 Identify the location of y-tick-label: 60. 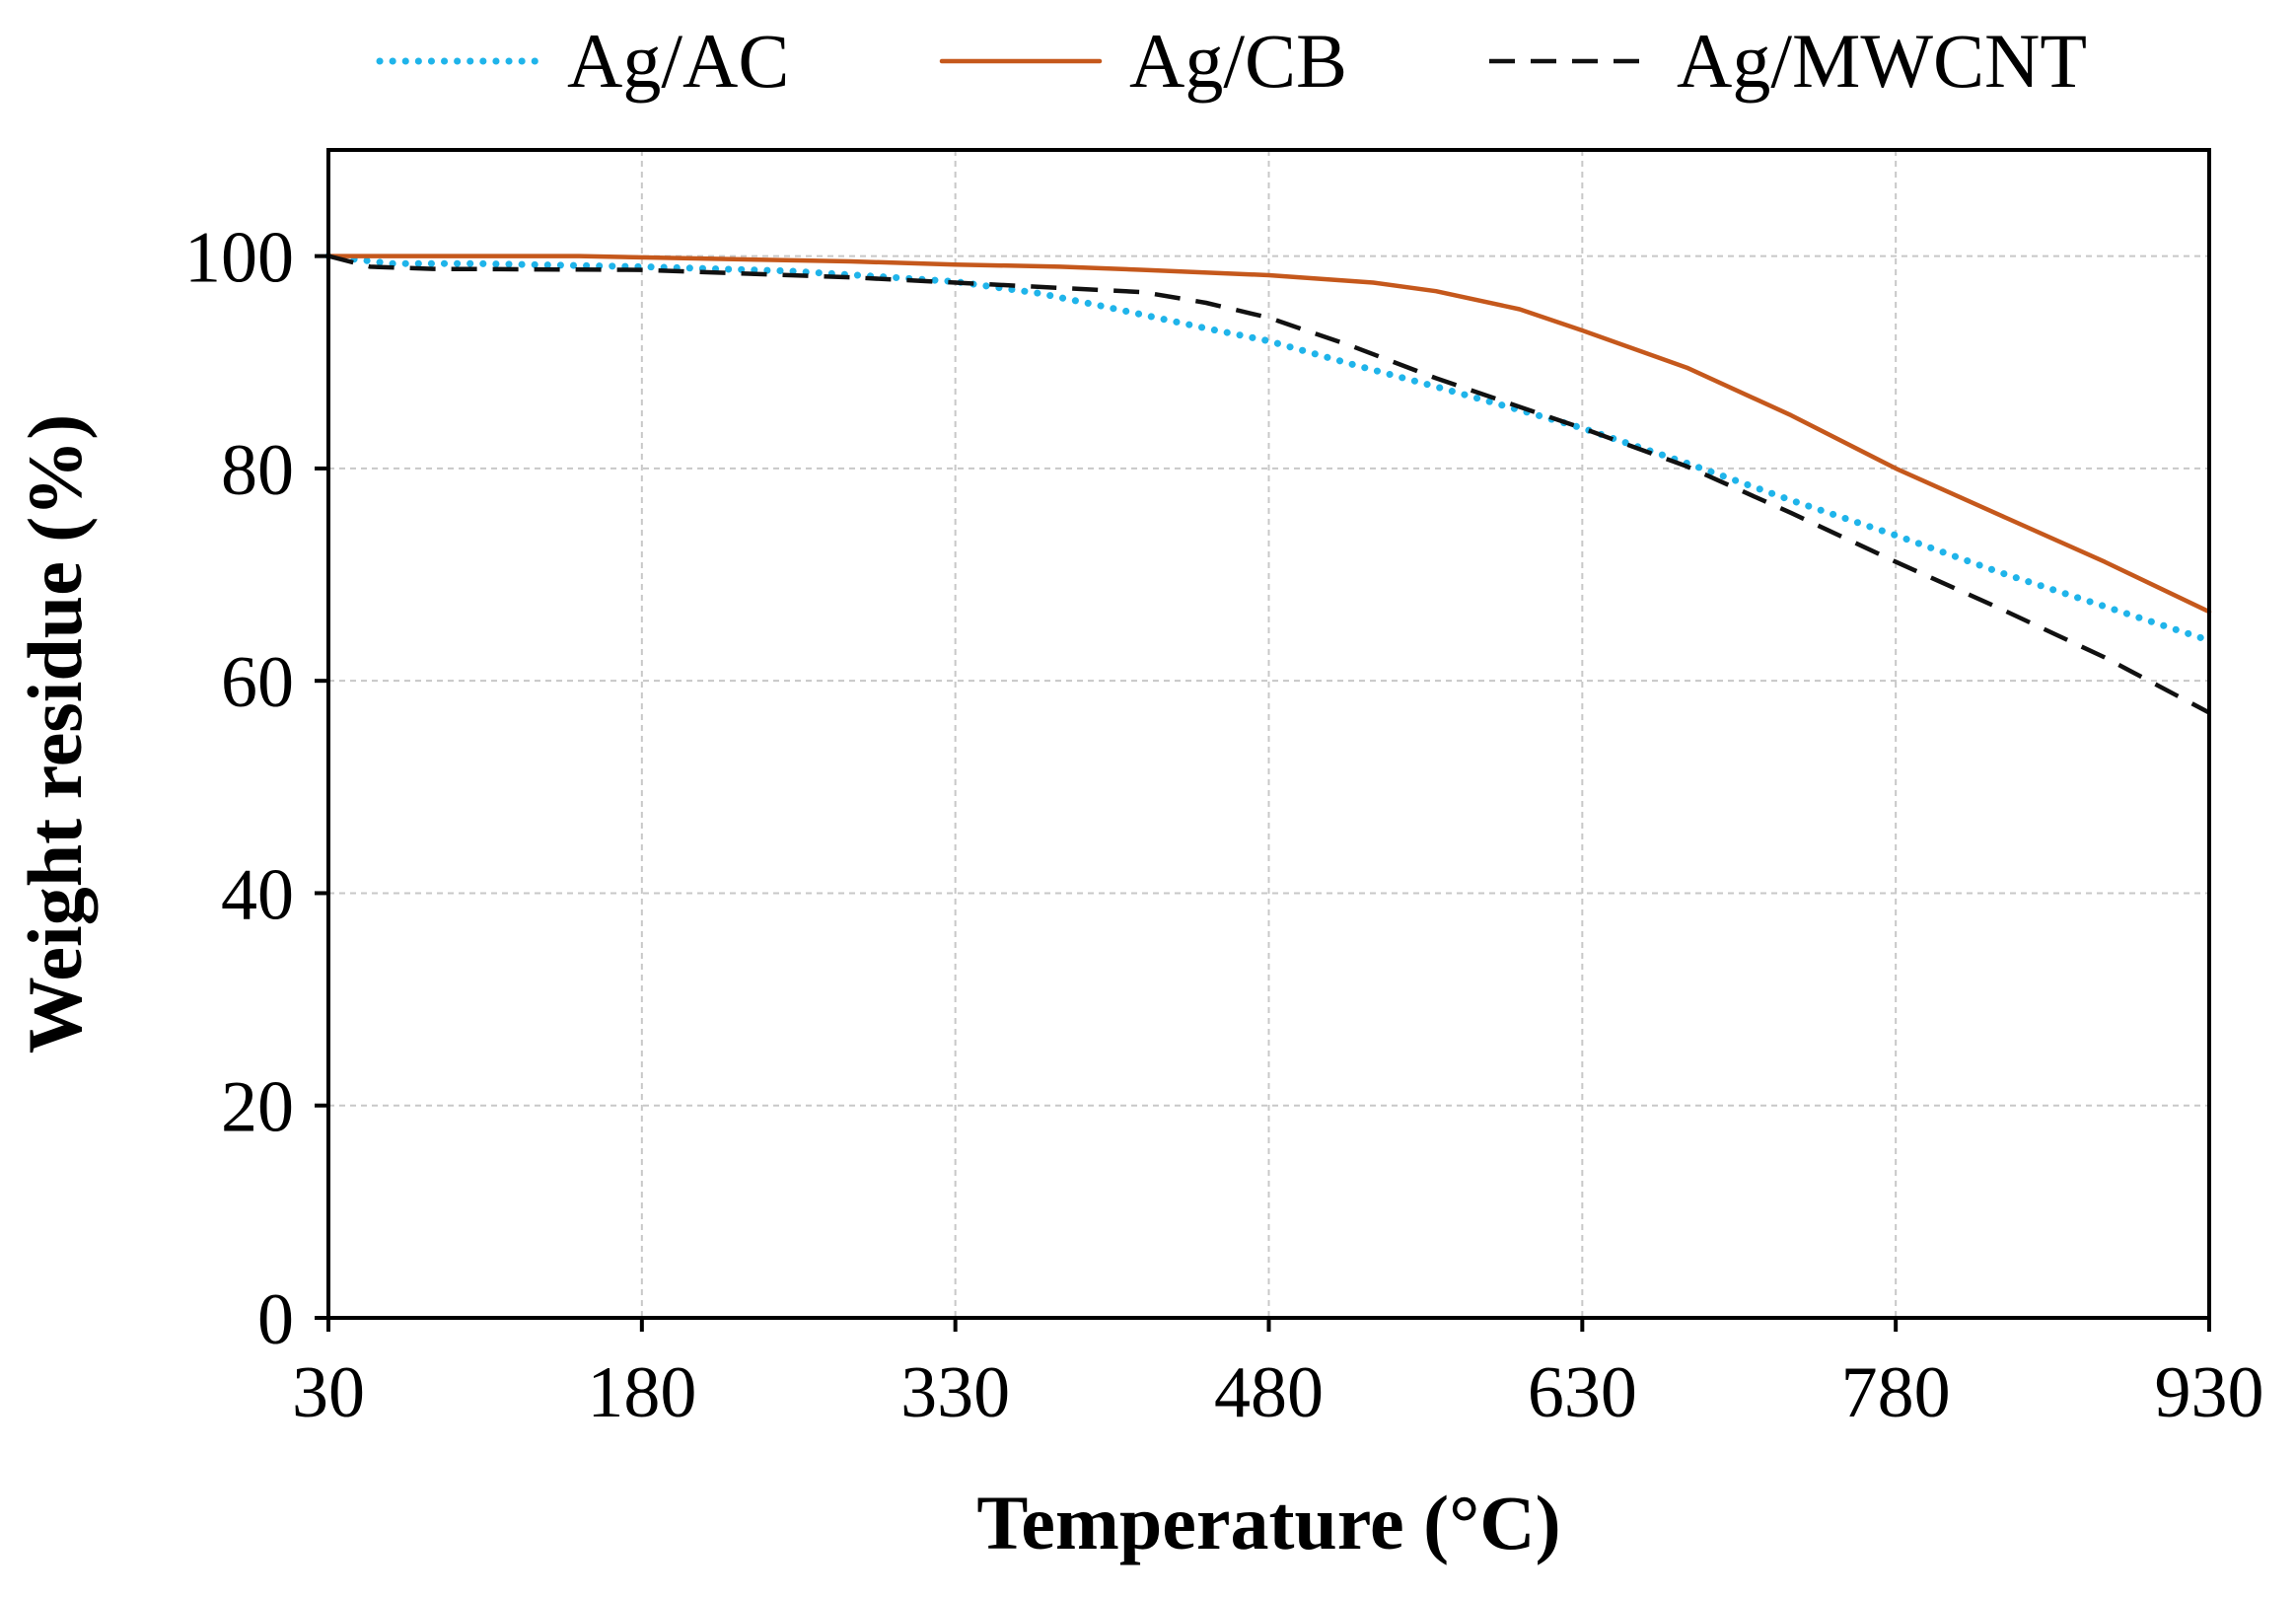
(258, 682).